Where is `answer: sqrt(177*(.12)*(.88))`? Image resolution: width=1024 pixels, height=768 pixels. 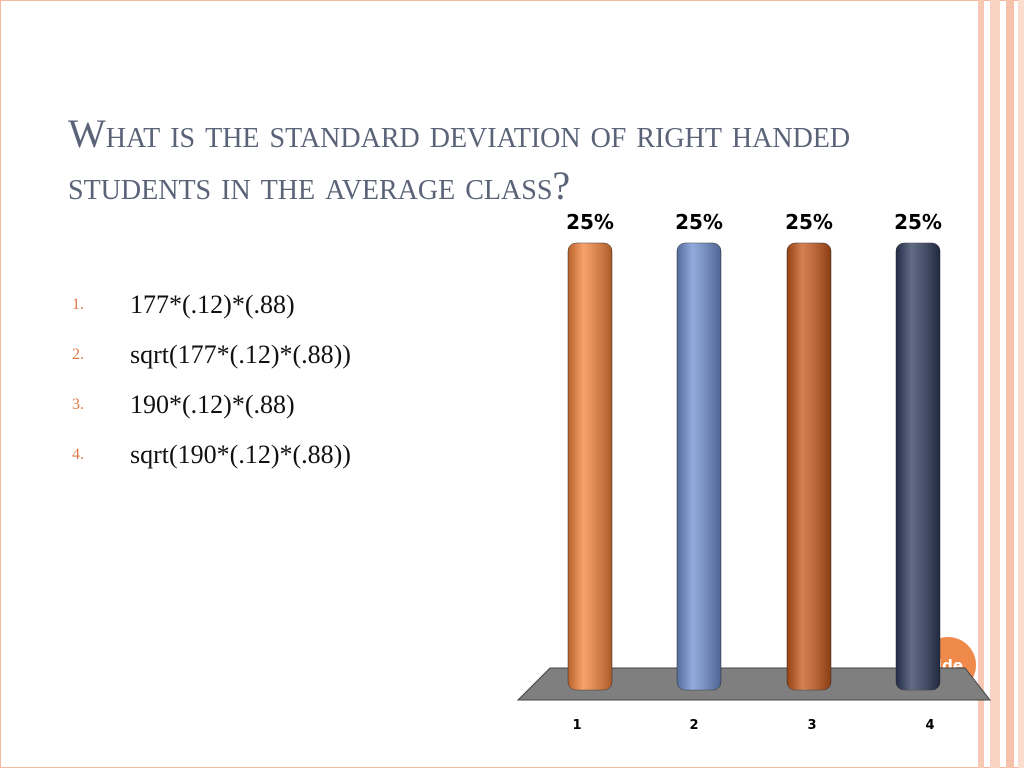 answer: sqrt(177*(.12)*(.88)) is located at coordinates (211, 355).